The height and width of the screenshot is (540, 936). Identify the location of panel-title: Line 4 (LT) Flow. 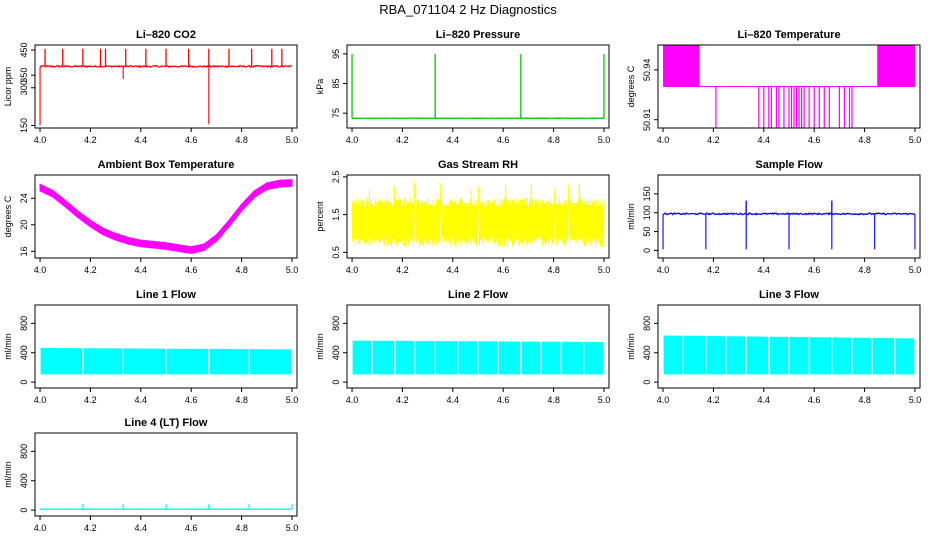
(166, 423).